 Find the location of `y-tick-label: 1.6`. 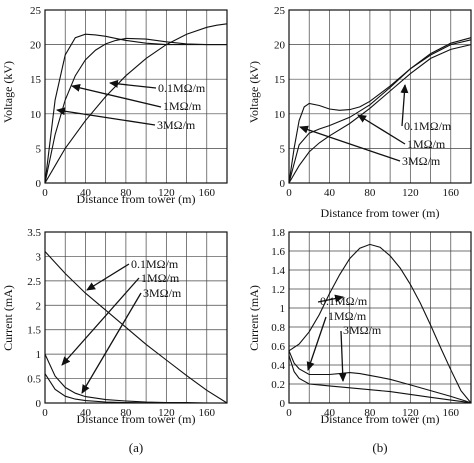

y-tick-label: 1.6 is located at coordinates (278, 252).